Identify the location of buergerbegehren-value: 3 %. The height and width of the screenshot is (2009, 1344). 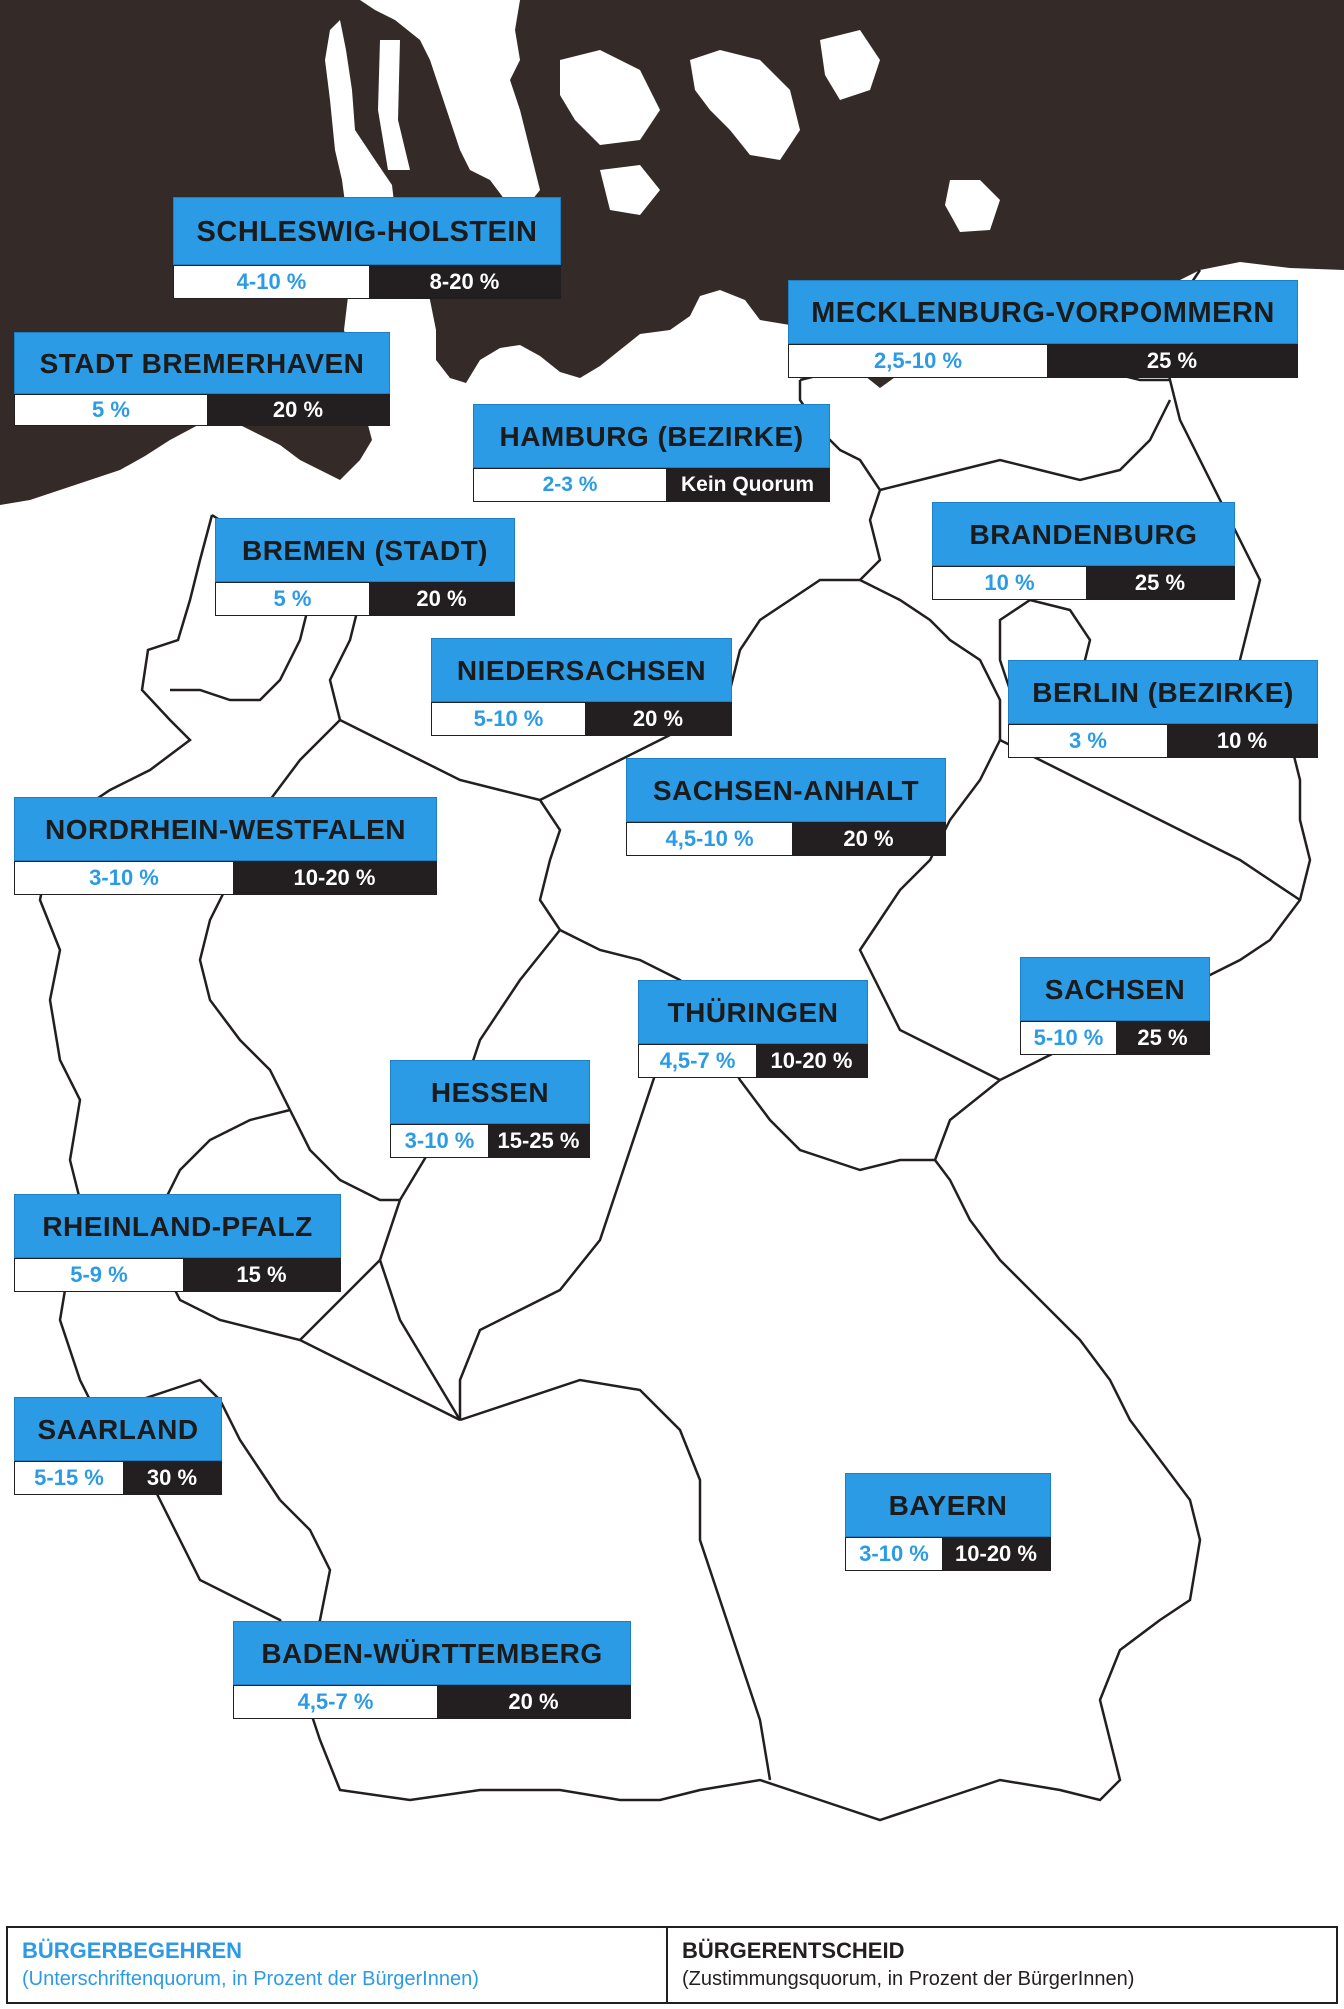
(1088, 741).